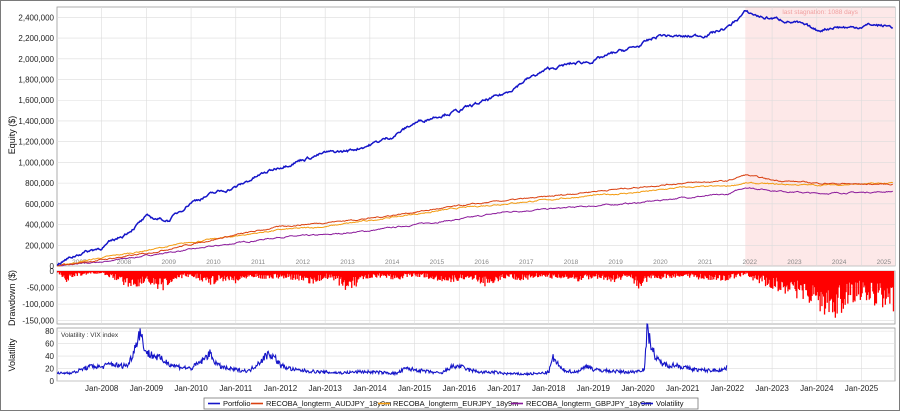  What do you see at coordinates (476, 354) in the screenshot?
I see `volatility-plot-area` at bounding box center [476, 354].